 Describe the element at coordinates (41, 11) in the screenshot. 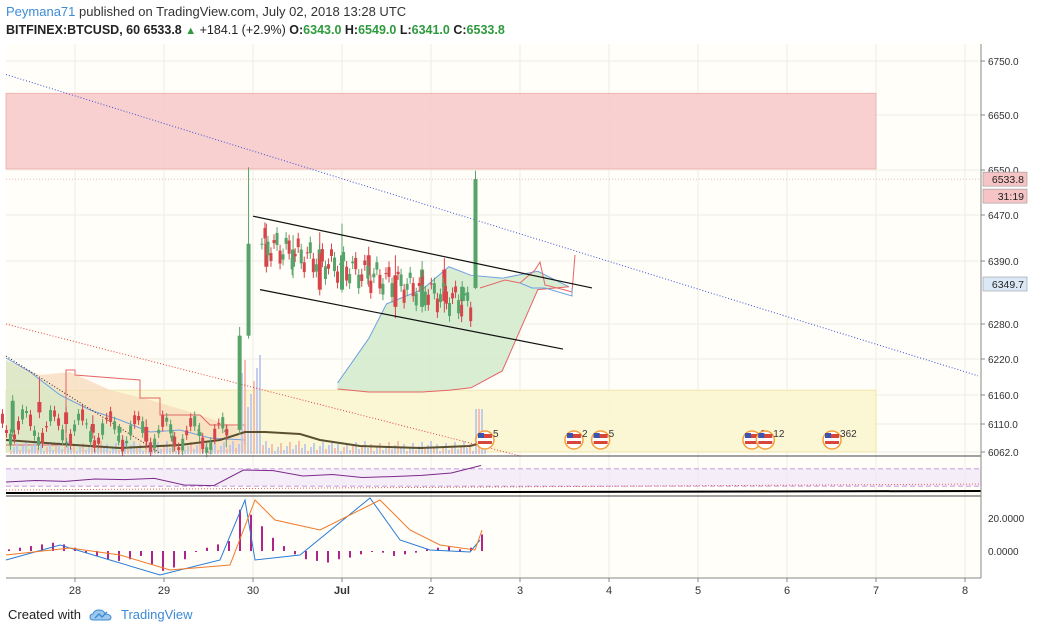

I see `author-link: Peymana71` at that location.